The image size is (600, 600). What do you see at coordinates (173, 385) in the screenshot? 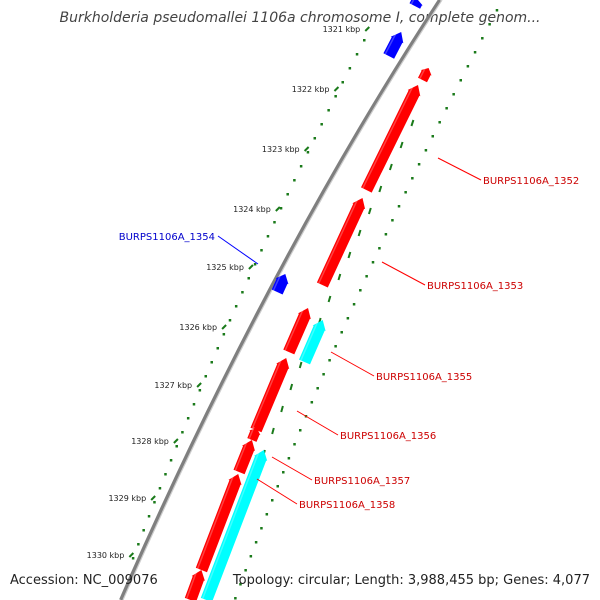
I see `ruler-label: 1327 kbp` at bounding box center [173, 385].